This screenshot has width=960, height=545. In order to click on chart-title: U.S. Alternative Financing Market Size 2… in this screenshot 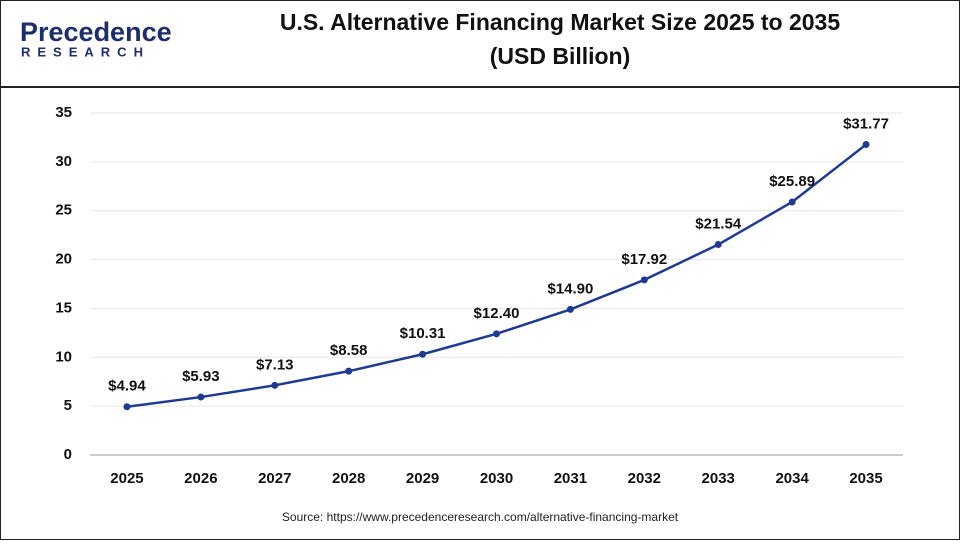, I will do `click(560, 22)`.